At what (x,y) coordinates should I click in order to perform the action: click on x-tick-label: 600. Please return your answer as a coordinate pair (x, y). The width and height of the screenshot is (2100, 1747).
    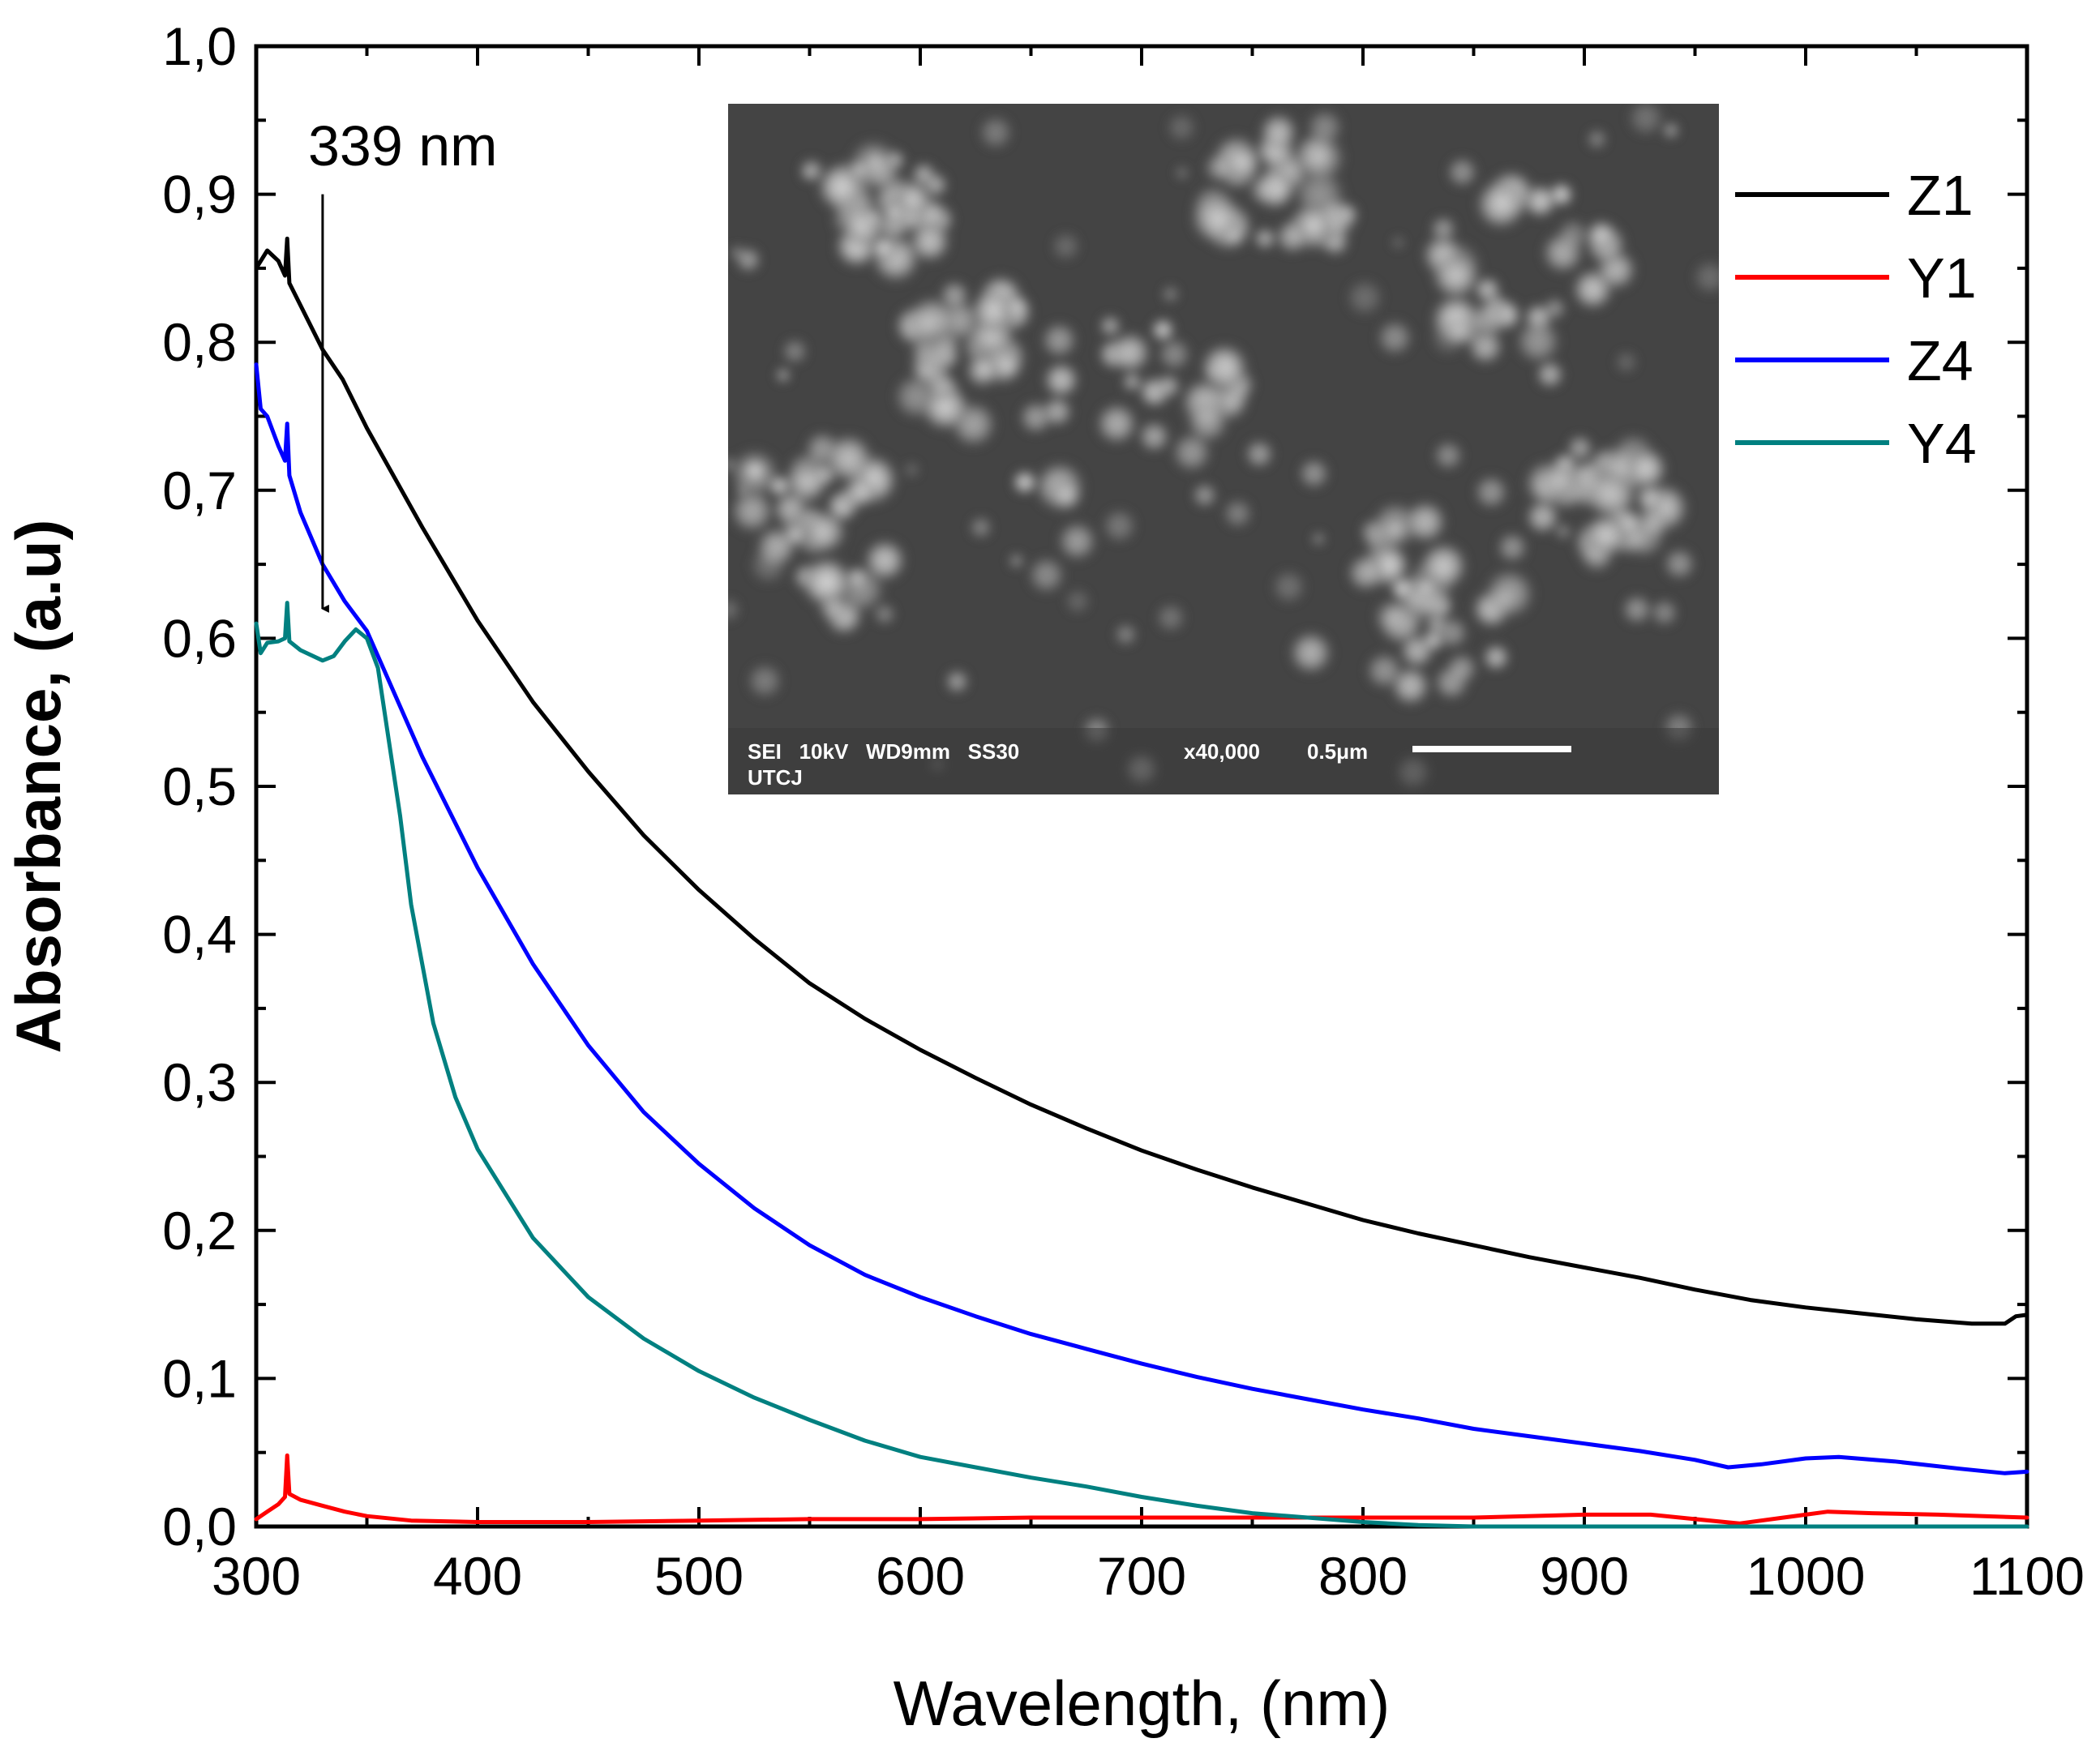
    Looking at the image, I should click on (920, 1576).